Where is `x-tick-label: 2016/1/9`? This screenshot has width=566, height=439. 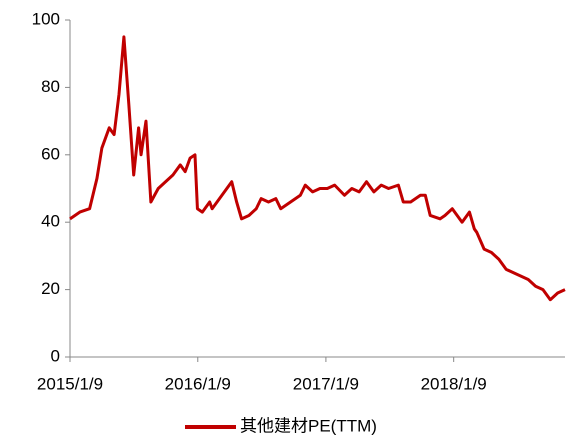
x-tick-label: 2016/1/9 is located at coordinates (198, 383).